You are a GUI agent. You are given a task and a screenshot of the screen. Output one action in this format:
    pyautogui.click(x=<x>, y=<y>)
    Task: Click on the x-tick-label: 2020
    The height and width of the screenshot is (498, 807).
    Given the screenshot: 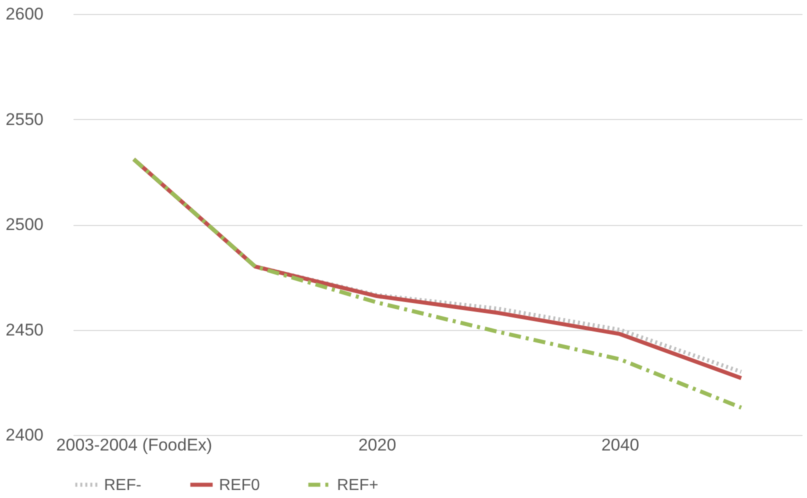 What is the action you would take?
    pyautogui.click(x=377, y=445)
    